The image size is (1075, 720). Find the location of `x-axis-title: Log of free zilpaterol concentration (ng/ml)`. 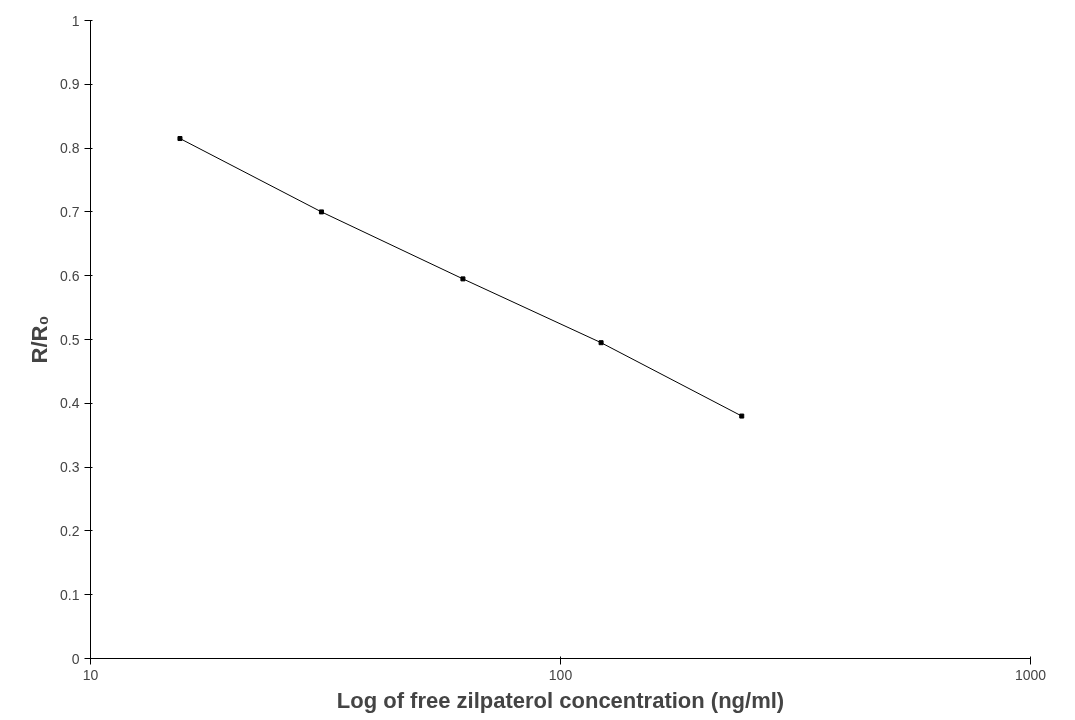

x-axis-title: Log of free zilpaterol concentration (ng/ml) is located at coordinates (560, 700).